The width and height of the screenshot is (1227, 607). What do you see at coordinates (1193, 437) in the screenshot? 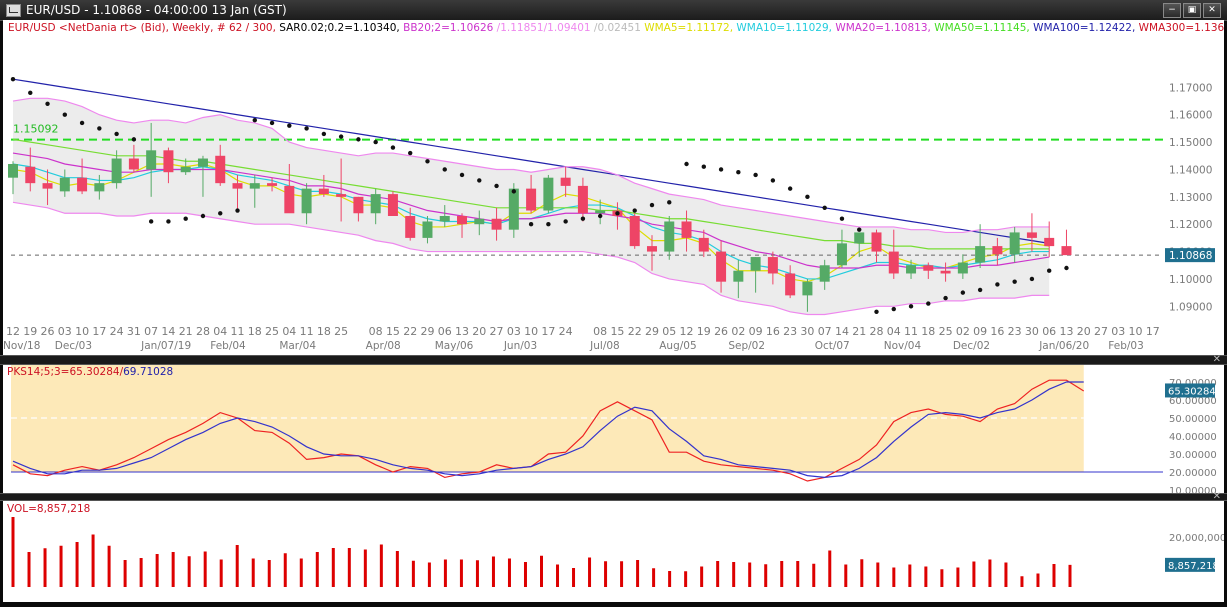
I see `stoch-axis-label: 40.00000` at bounding box center [1193, 437].